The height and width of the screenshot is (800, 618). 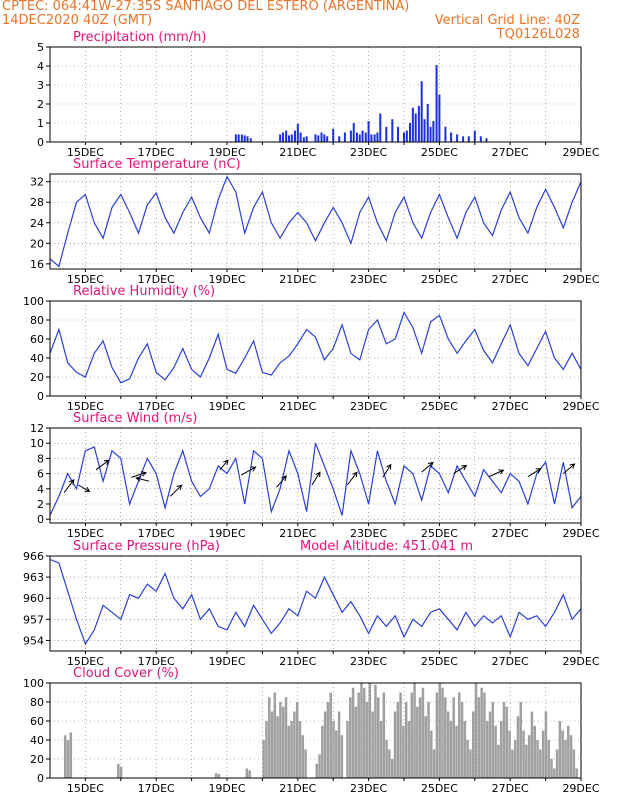 I want to click on x-tick-label: 15DEC, so click(x=85, y=406).